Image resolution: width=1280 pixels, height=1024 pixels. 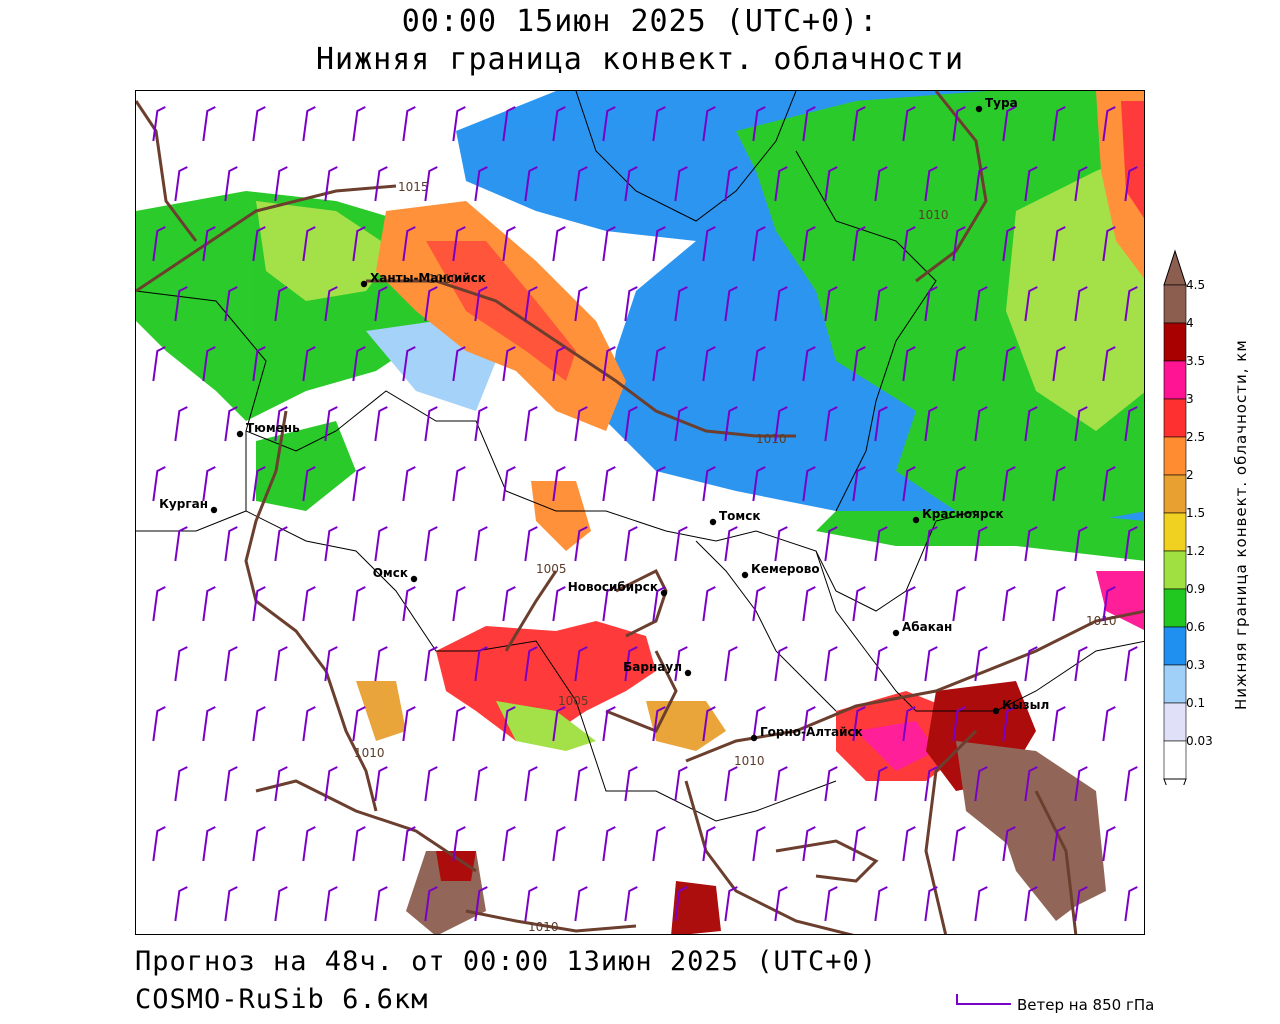 I want to click on isobar-label: 1005, so click(x=573, y=701).